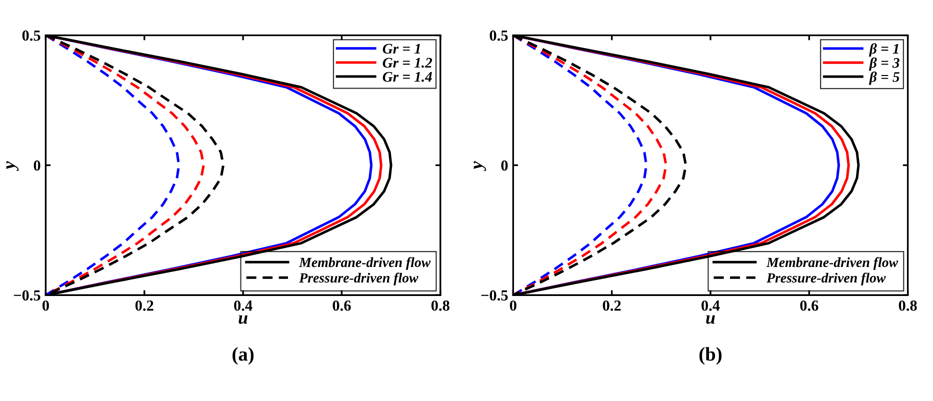 Image resolution: width=933 pixels, height=401 pixels. Describe the element at coordinates (884, 78) in the screenshot. I see `legend-label: β = 5` at that location.